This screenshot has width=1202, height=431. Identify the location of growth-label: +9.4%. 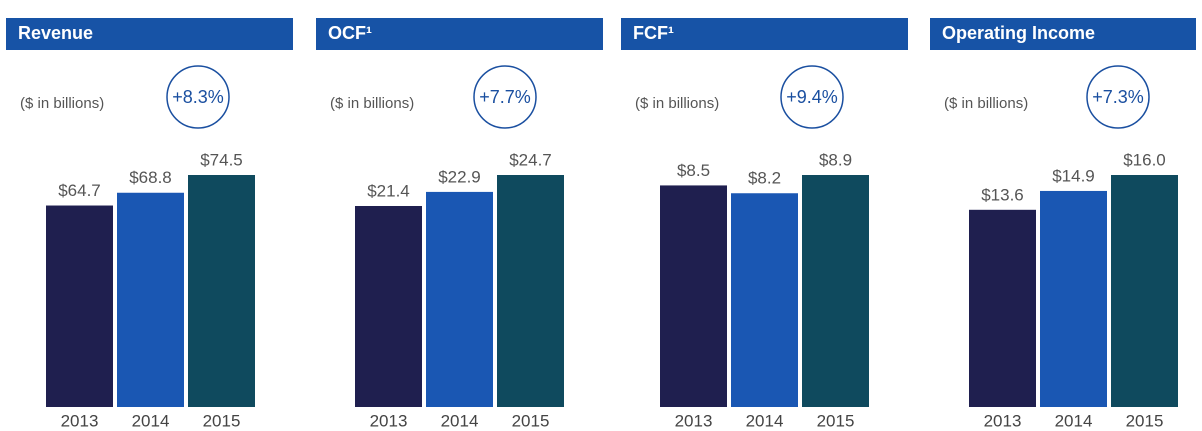
(812, 97).